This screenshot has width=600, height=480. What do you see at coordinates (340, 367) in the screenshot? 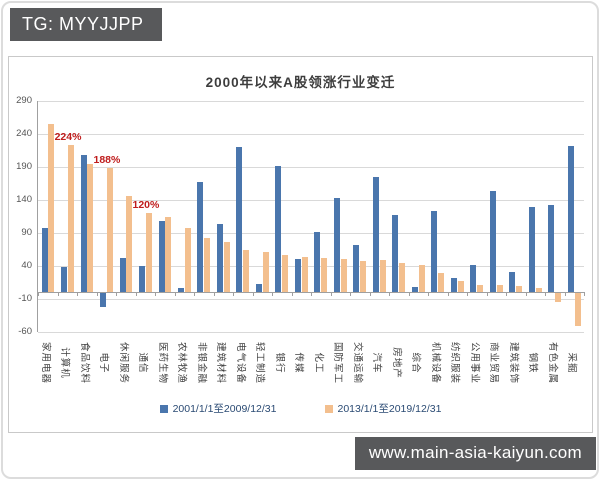
I see `x-category-label: 国防军工` at bounding box center [340, 367].